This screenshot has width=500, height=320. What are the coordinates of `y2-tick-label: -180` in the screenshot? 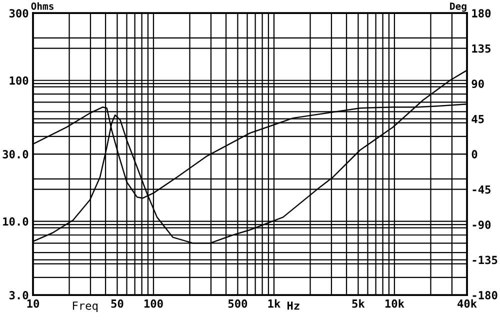 It's located at (485, 295).